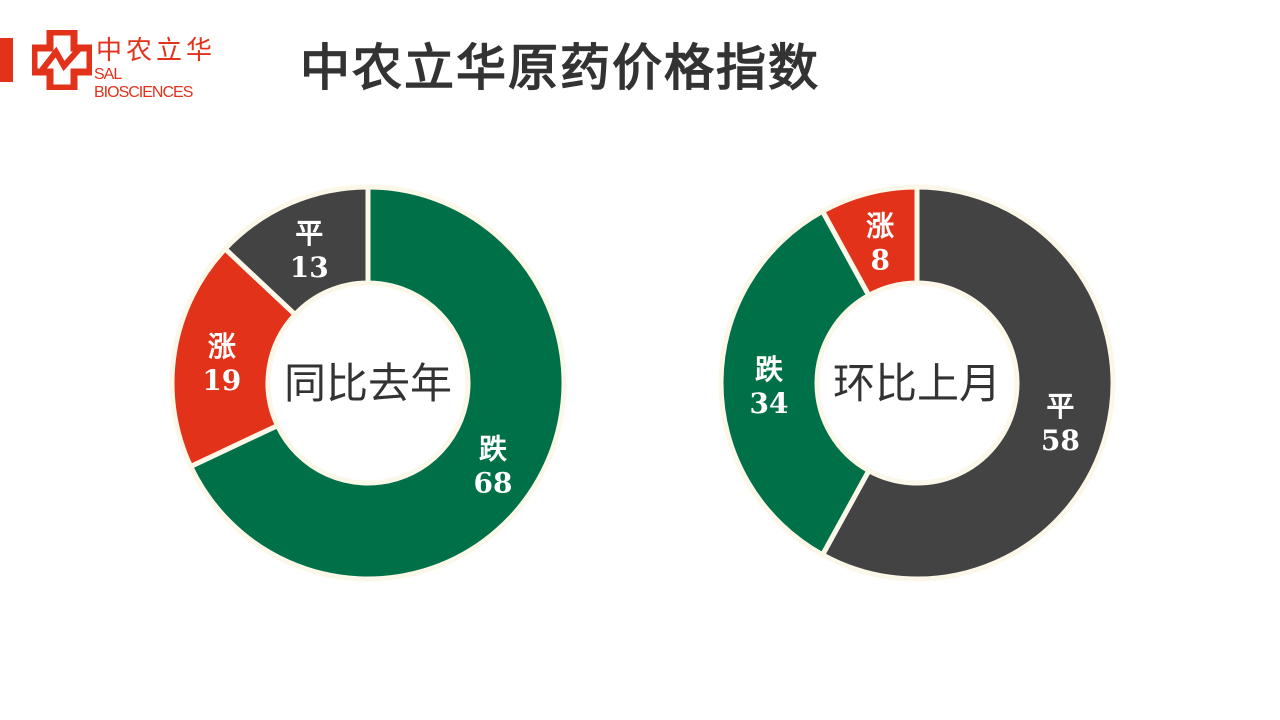 This screenshot has height=720, width=1280. What do you see at coordinates (1060, 440) in the screenshot?
I see `slice-value: 58` at bounding box center [1060, 440].